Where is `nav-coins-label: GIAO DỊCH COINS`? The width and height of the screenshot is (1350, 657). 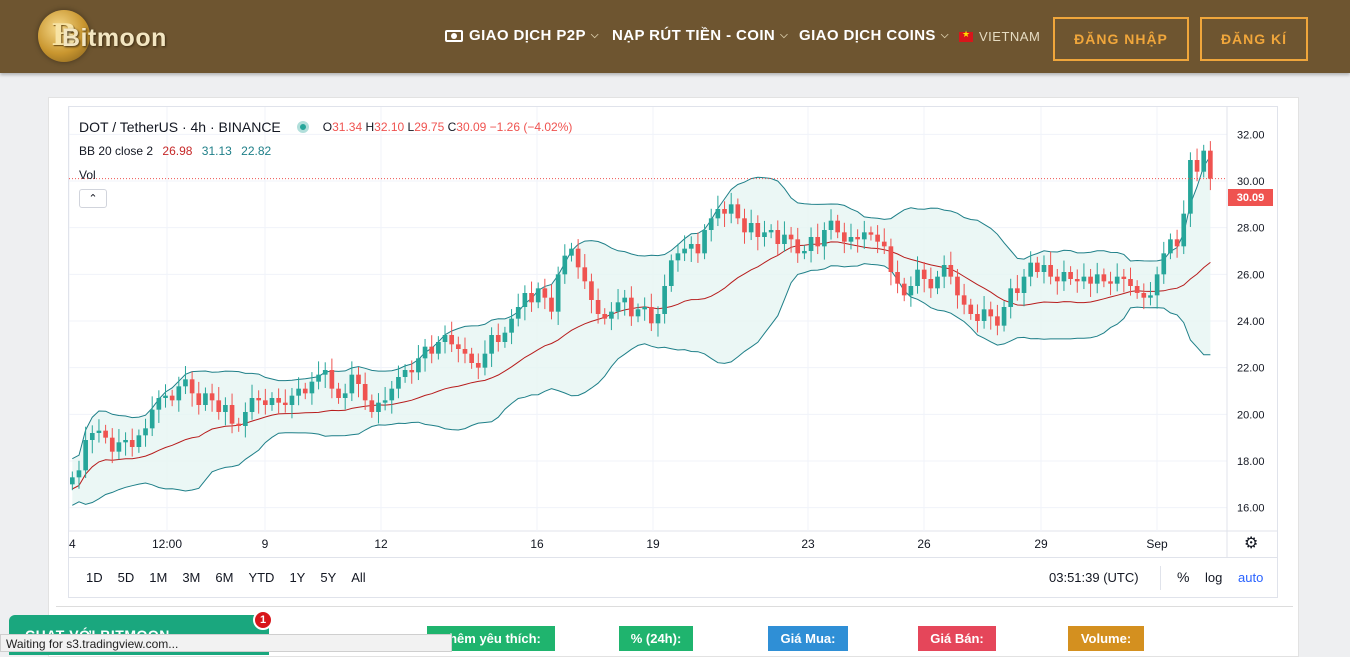 nav-coins-label: GIAO DỊCH COINS is located at coordinates (867, 35).